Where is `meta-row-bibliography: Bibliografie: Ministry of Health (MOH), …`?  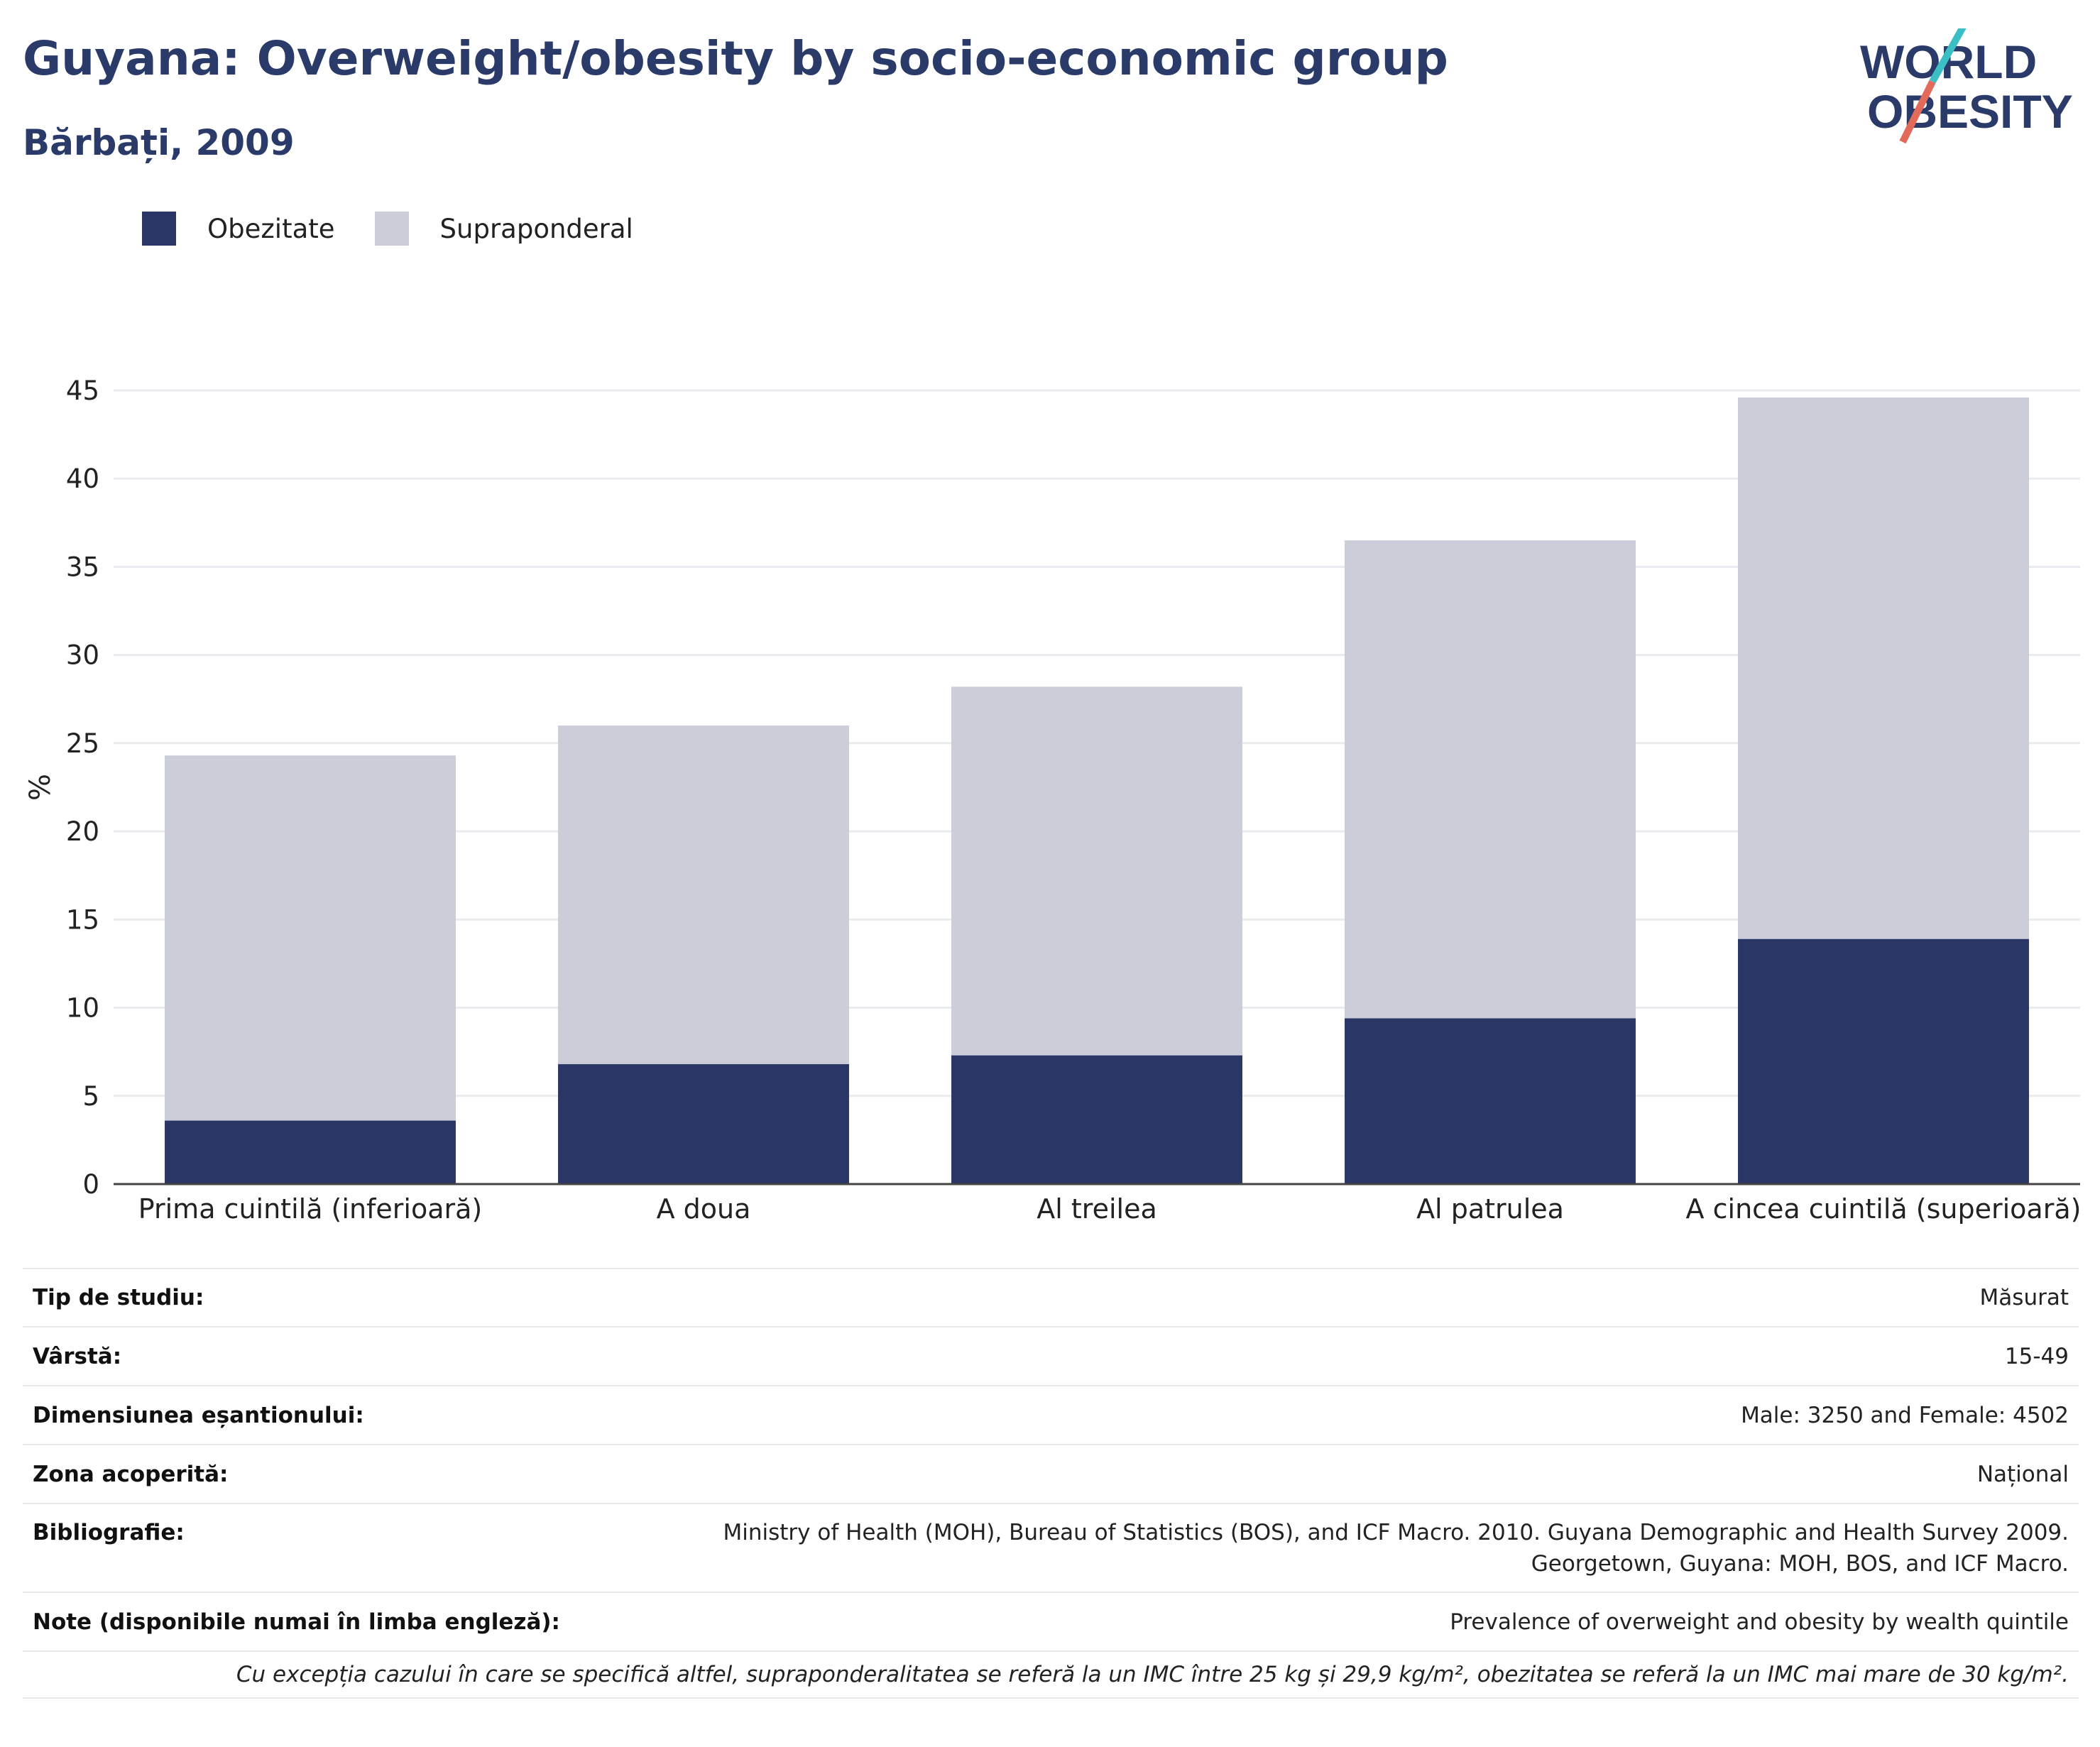 meta-row-bibliography: Bibliografie: Ministry of Health (MOH), … is located at coordinates (1051, 1547).